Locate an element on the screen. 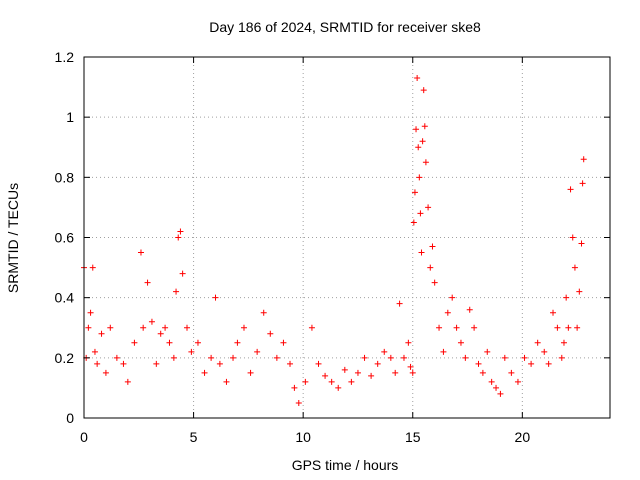 Image resolution: width=640 pixels, height=480 pixels. y-tick-label: 0.2 is located at coordinates (65, 358).